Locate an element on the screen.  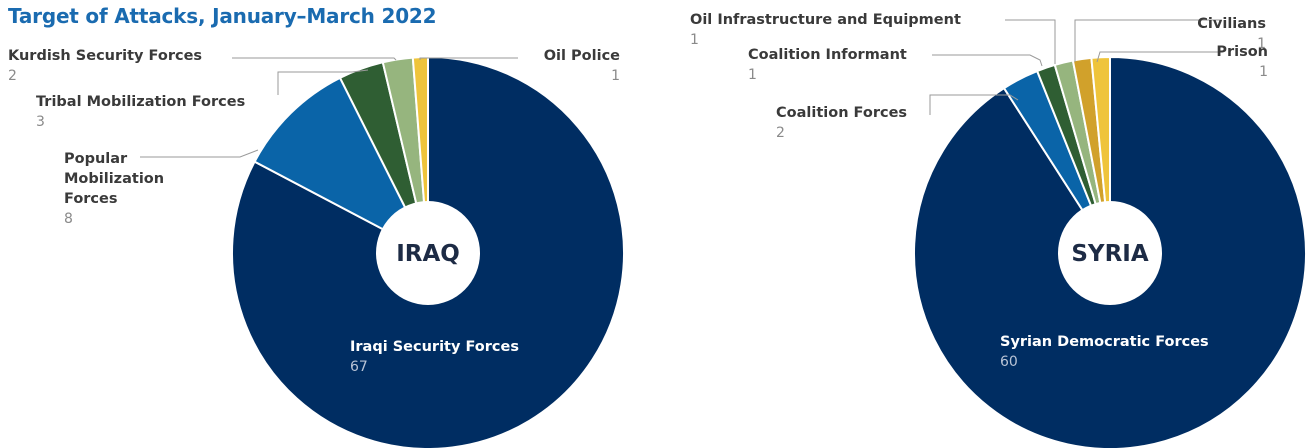
slice-label-tribal-mobilization-forces: Tribal Mobilization Forces is located at coordinates (140, 102).